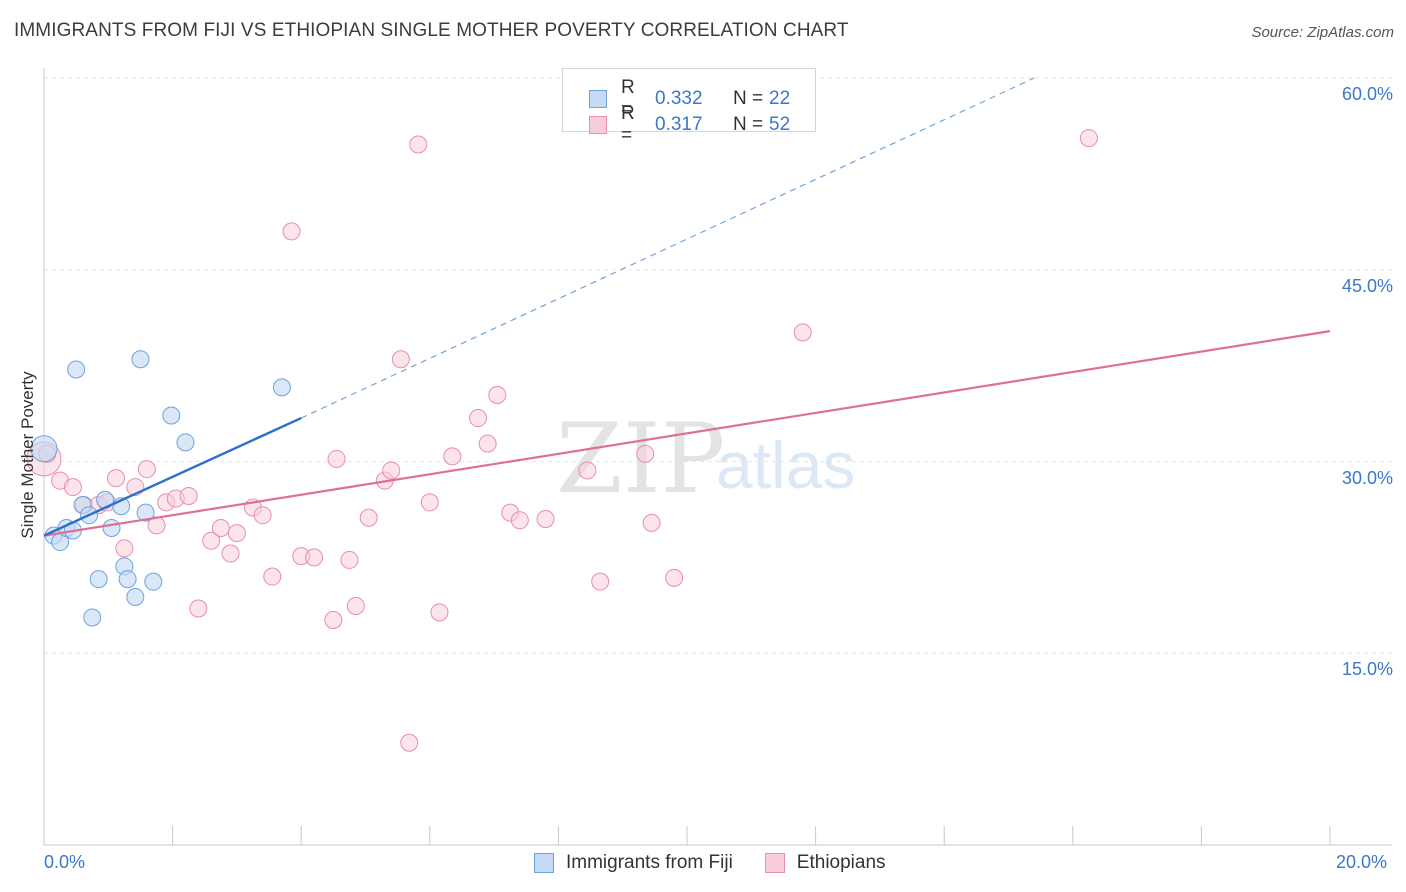 This screenshot has height=892, width=1406. I want to click on legend-swatch-ethiopians, so click(598, 125).